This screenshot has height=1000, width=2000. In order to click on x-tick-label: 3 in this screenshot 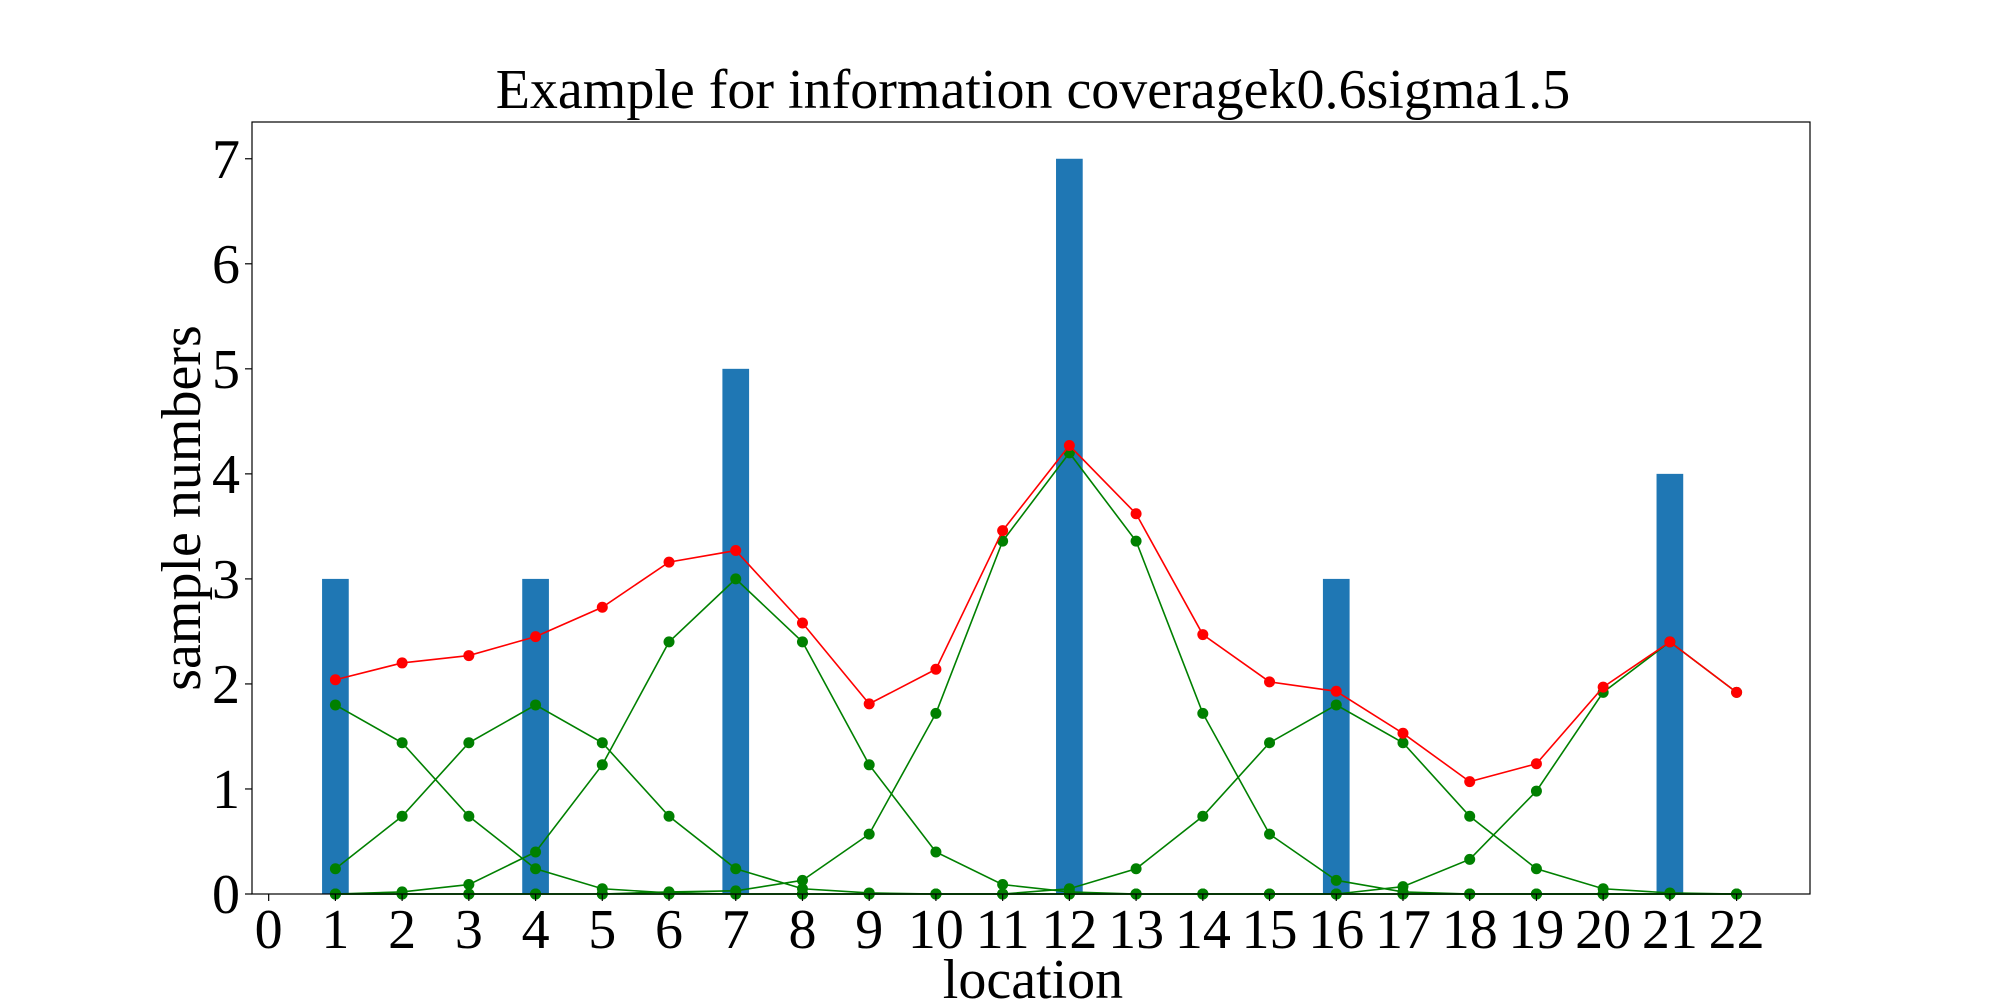, I will do `click(469, 930)`.